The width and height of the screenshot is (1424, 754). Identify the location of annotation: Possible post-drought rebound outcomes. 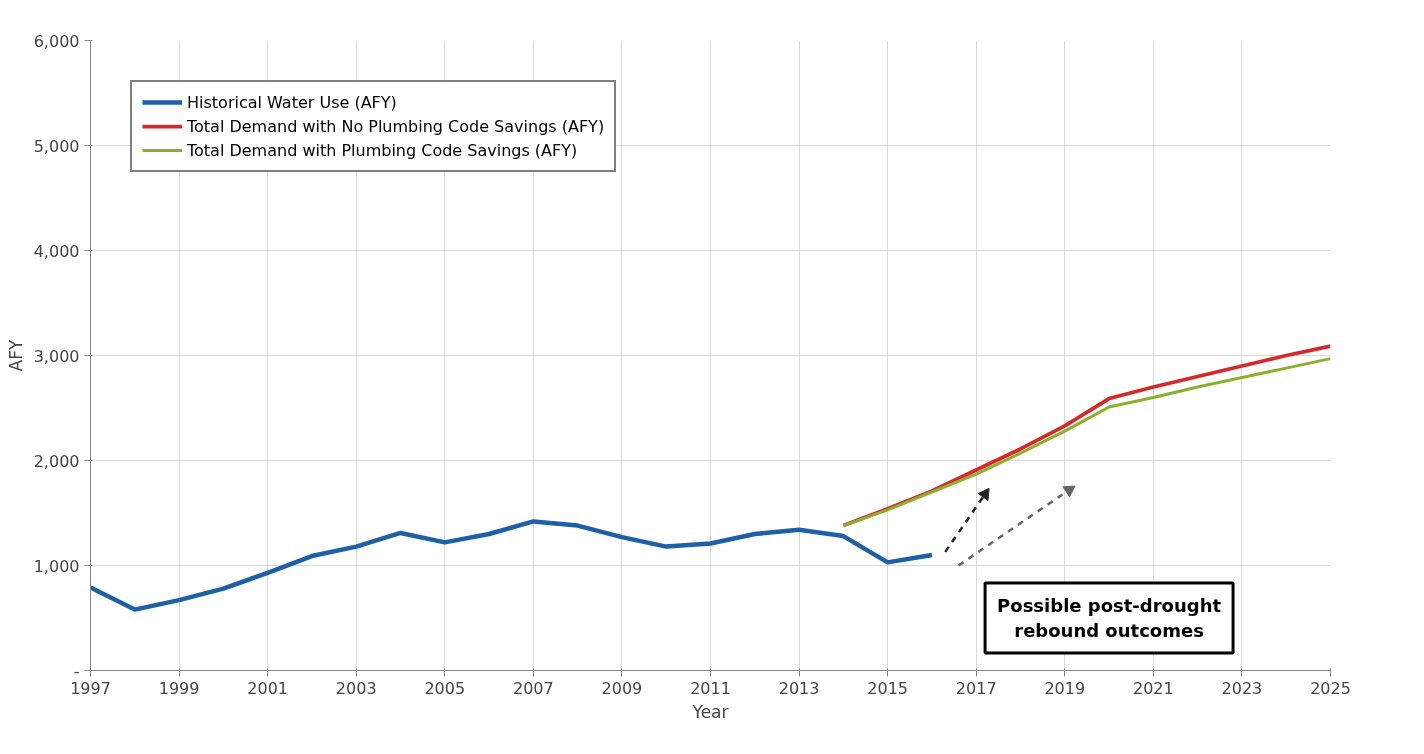
(1109, 618).